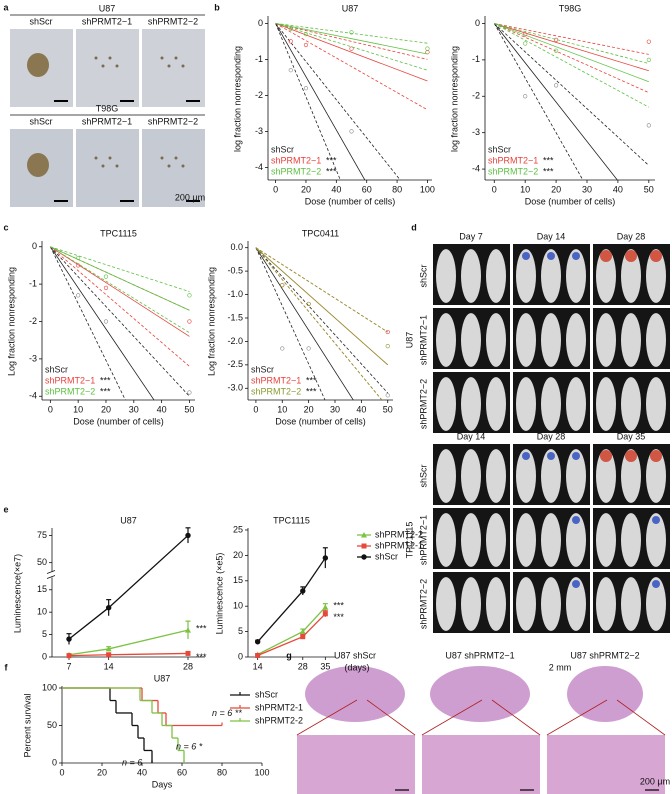 This screenshot has height=794, width=672. Describe the element at coordinates (42, 562) in the screenshot. I see `y-tick-label: 50` at that location.